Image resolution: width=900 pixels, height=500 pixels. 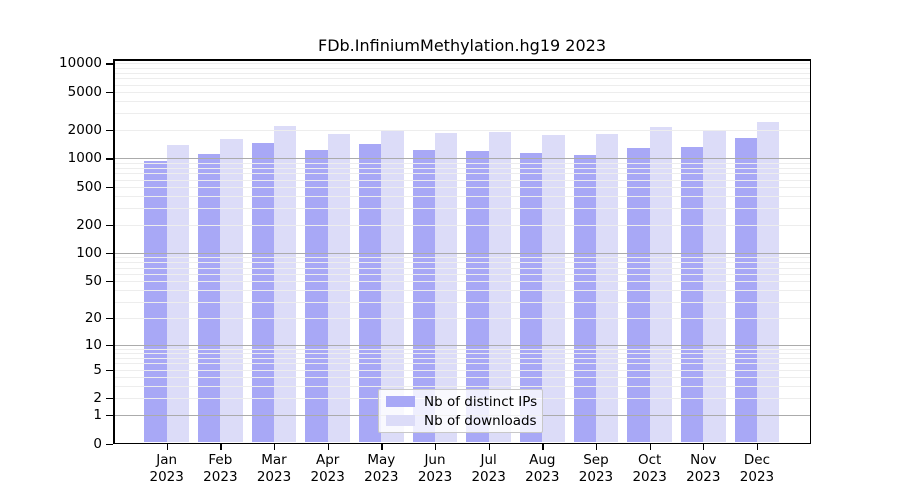 I want to click on chart-title: FDb.InfiniumMethylation.hg19 2023, so click(x=462, y=45).